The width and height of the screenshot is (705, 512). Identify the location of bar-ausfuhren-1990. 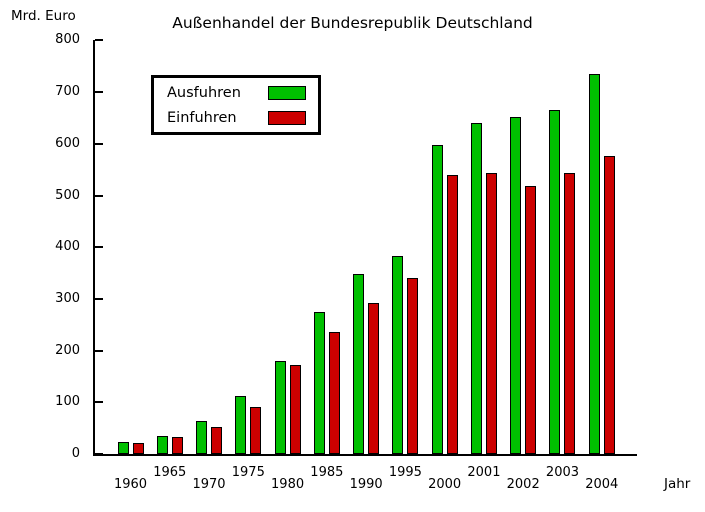
(359, 364).